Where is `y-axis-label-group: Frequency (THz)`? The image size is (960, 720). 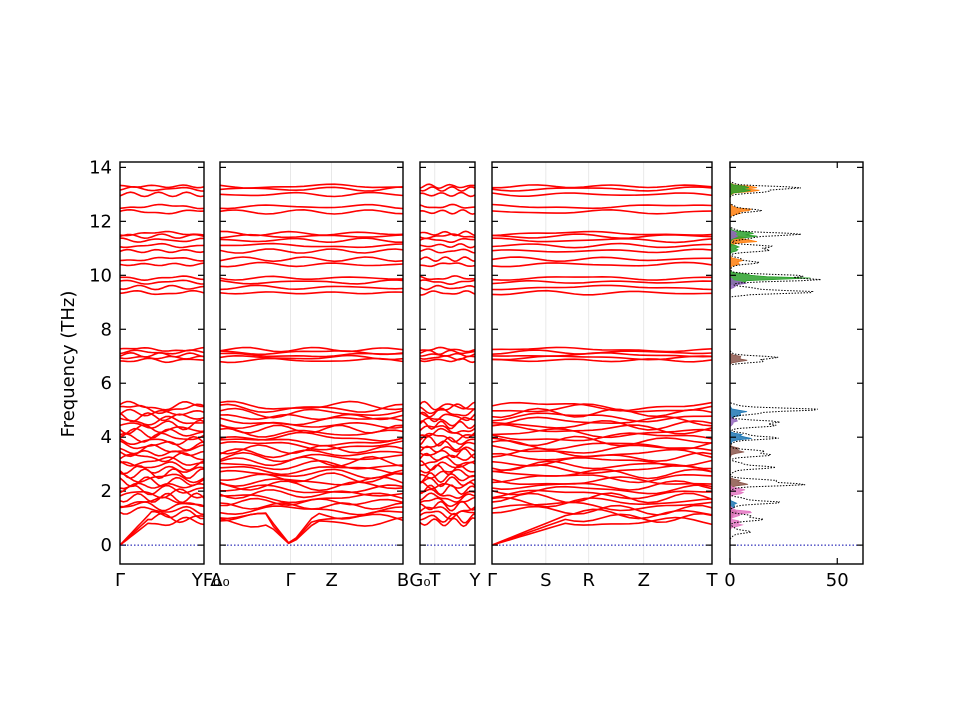
y-axis-label-group: Frequency (THz) is located at coordinates (68, 364).